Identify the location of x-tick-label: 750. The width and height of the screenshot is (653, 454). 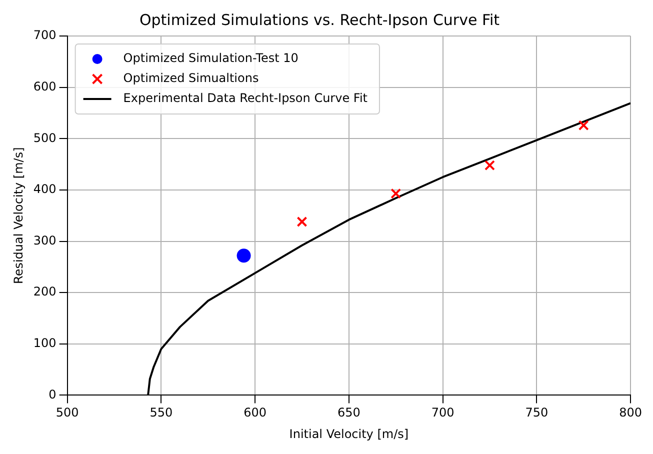
(536, 413).